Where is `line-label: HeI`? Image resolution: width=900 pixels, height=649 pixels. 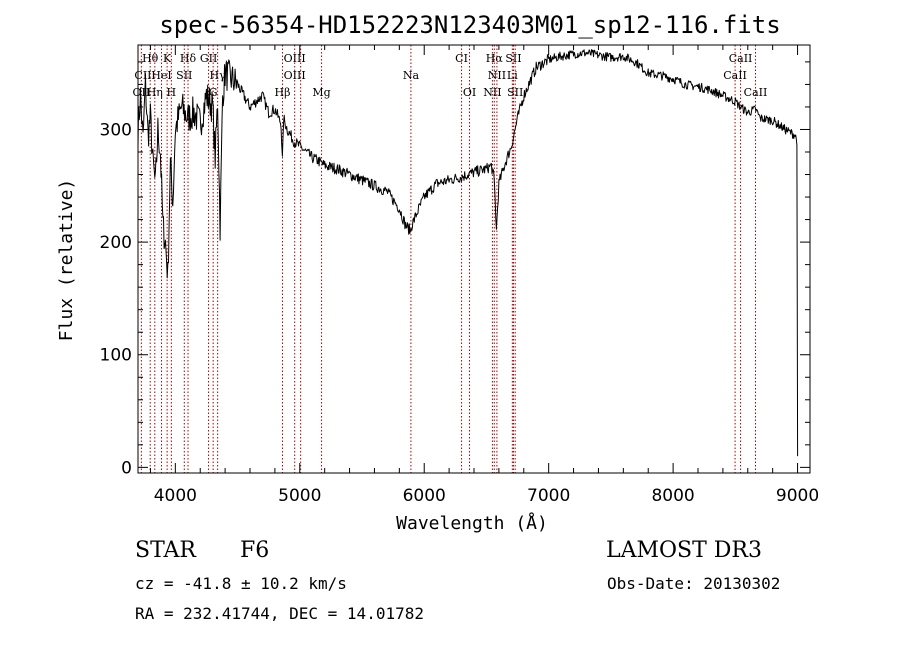 line-label: HeI is located at coordinates (161, 75).